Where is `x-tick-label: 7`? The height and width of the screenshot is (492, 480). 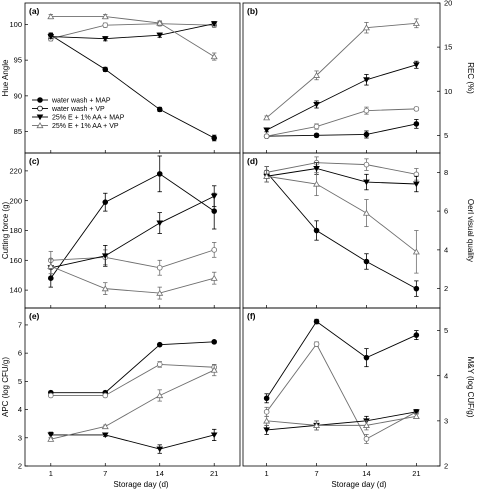 x-tick-label: 7 is located at coordinates (316, 473).